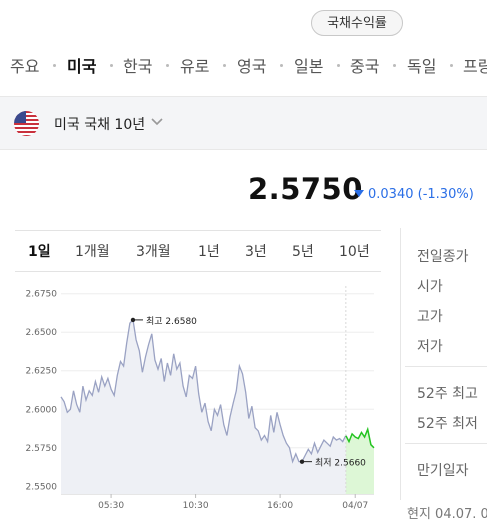 This screenshot has height=530, width=487. Describe the element at coordinates (430, 347) in the screenshot. I see `stat-low-label: 저가` at that location.